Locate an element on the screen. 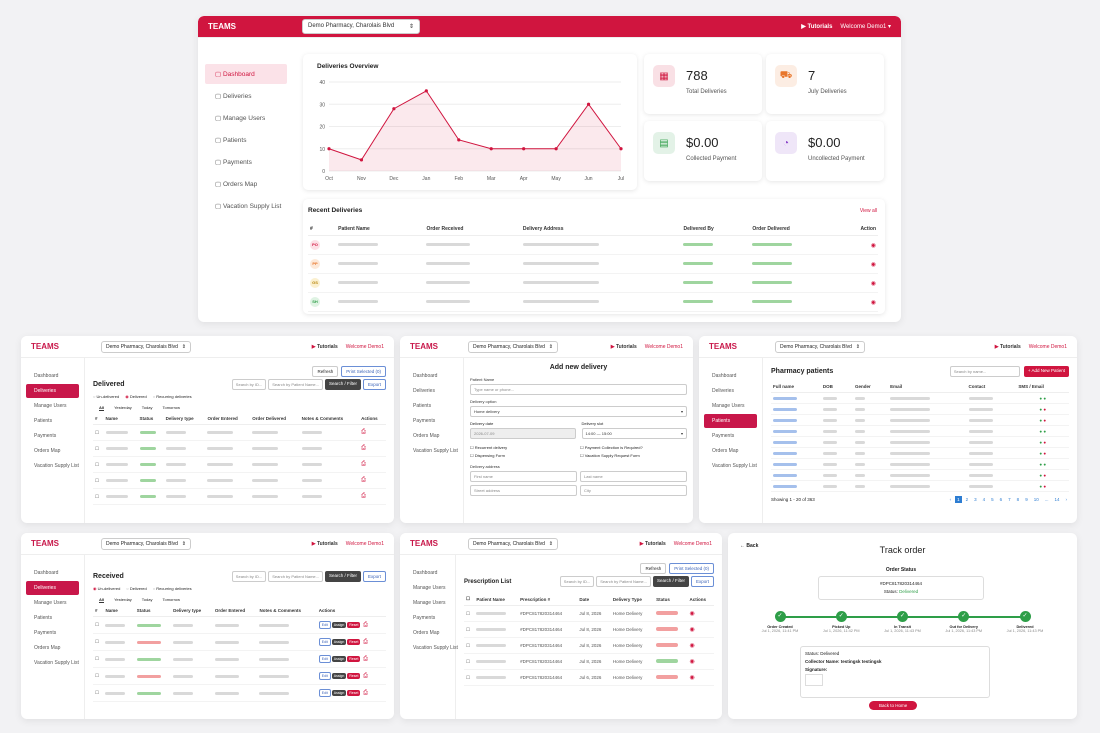  welcome-menu: Welcome Demo1 is located at coordinates (663, 346).